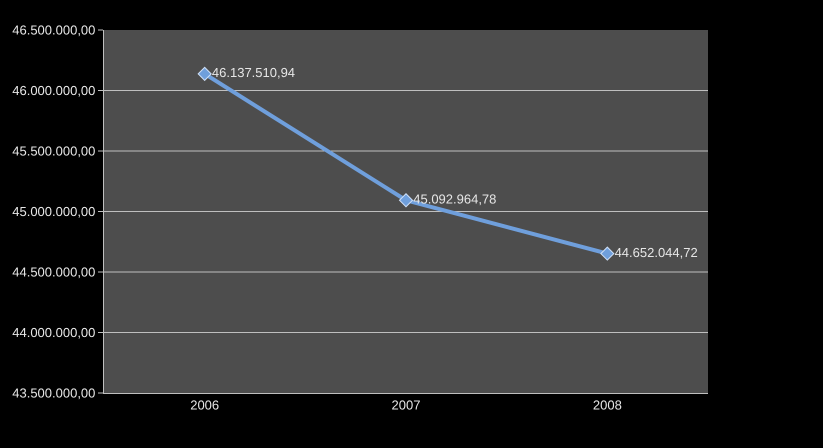 The width and height of the screenshot is (823, 448). What do you see at coordinates (454, 199) in the screenshot?
I see `data-label: 45.092.964,78` at bounding box center [454, 199].